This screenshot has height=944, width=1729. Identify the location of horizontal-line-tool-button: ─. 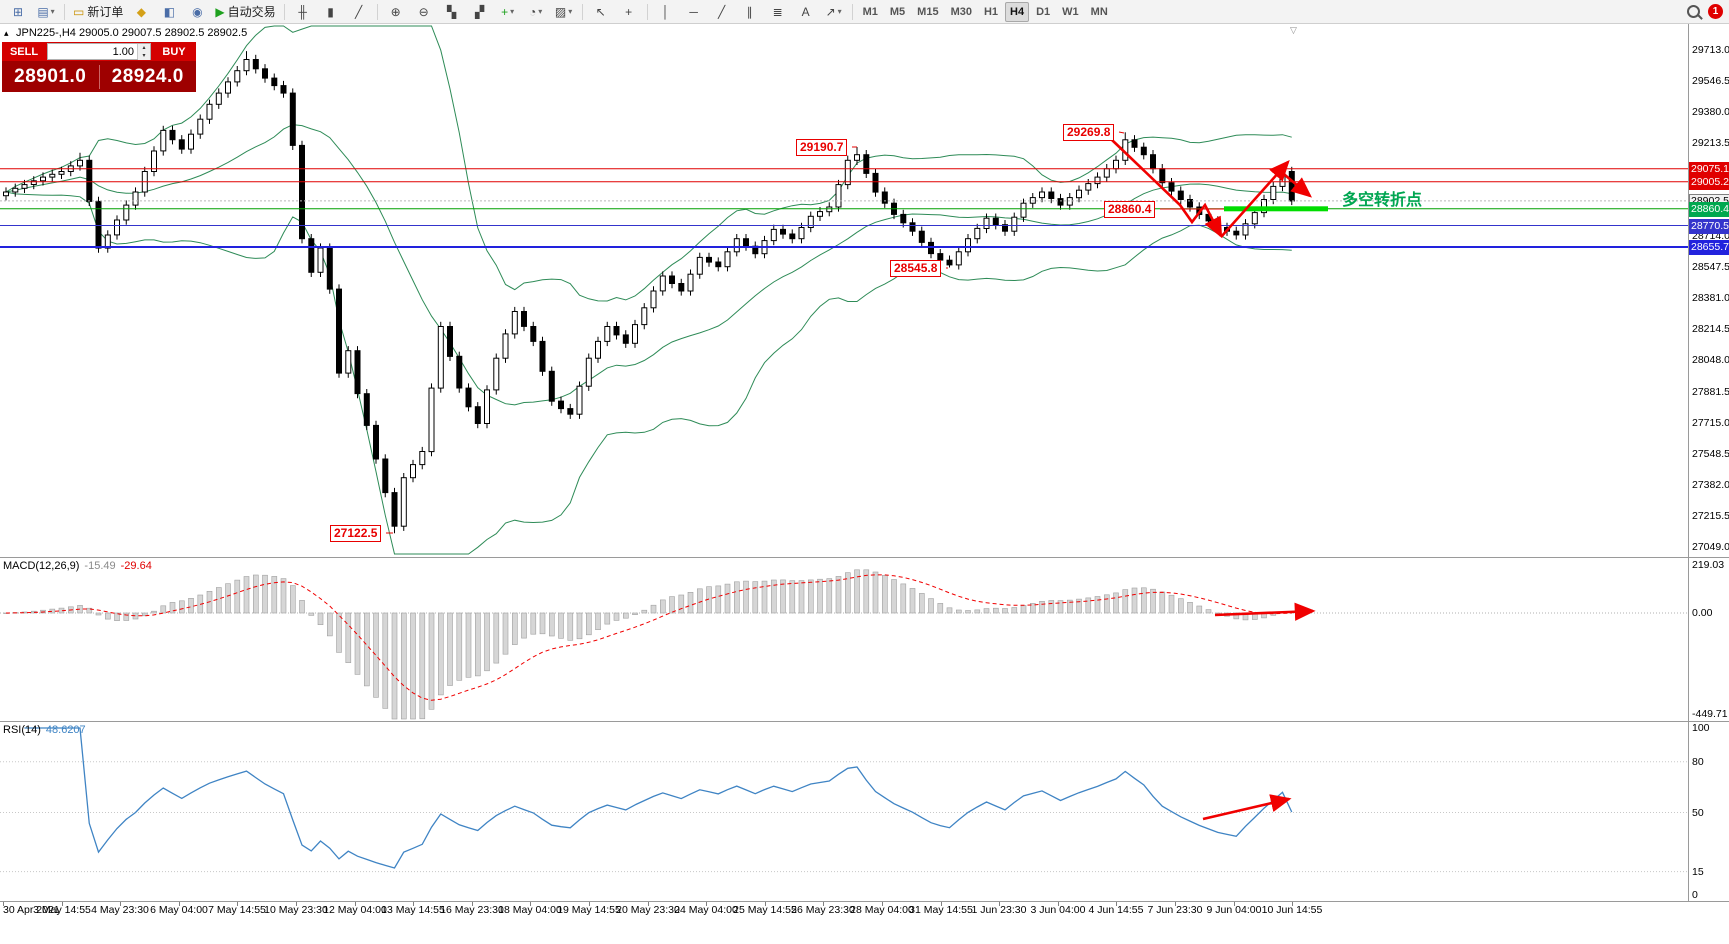
(694, 12).